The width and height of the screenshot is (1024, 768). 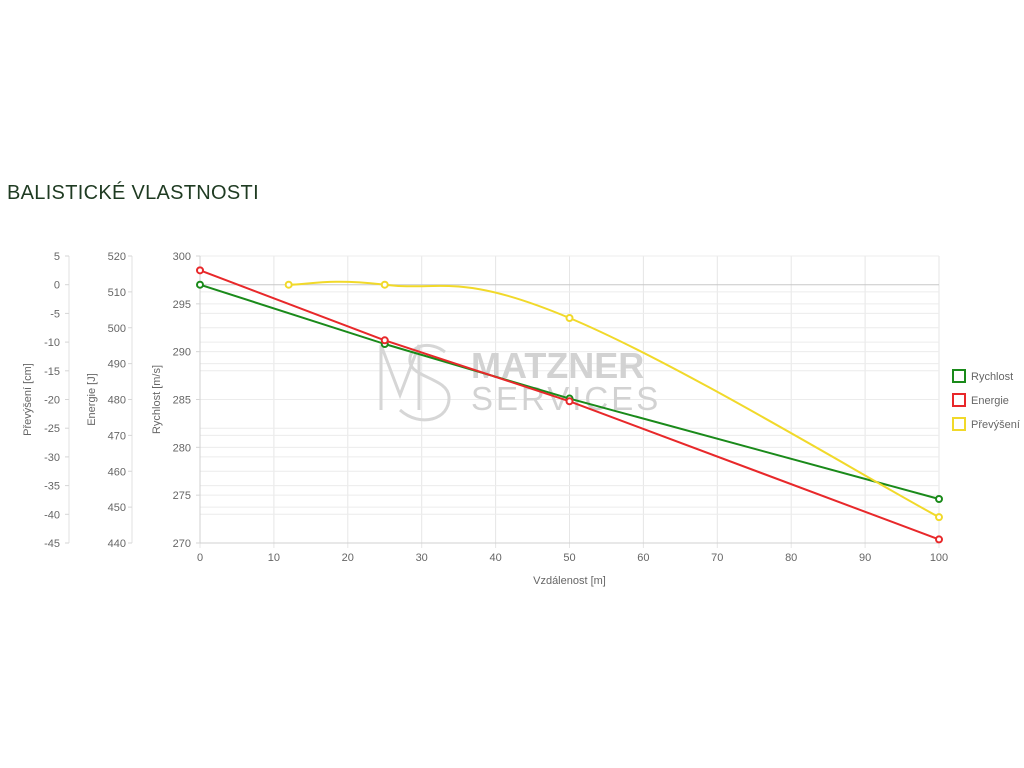 I want to click on x-tick-label: 30, so click(x=422, y=558).